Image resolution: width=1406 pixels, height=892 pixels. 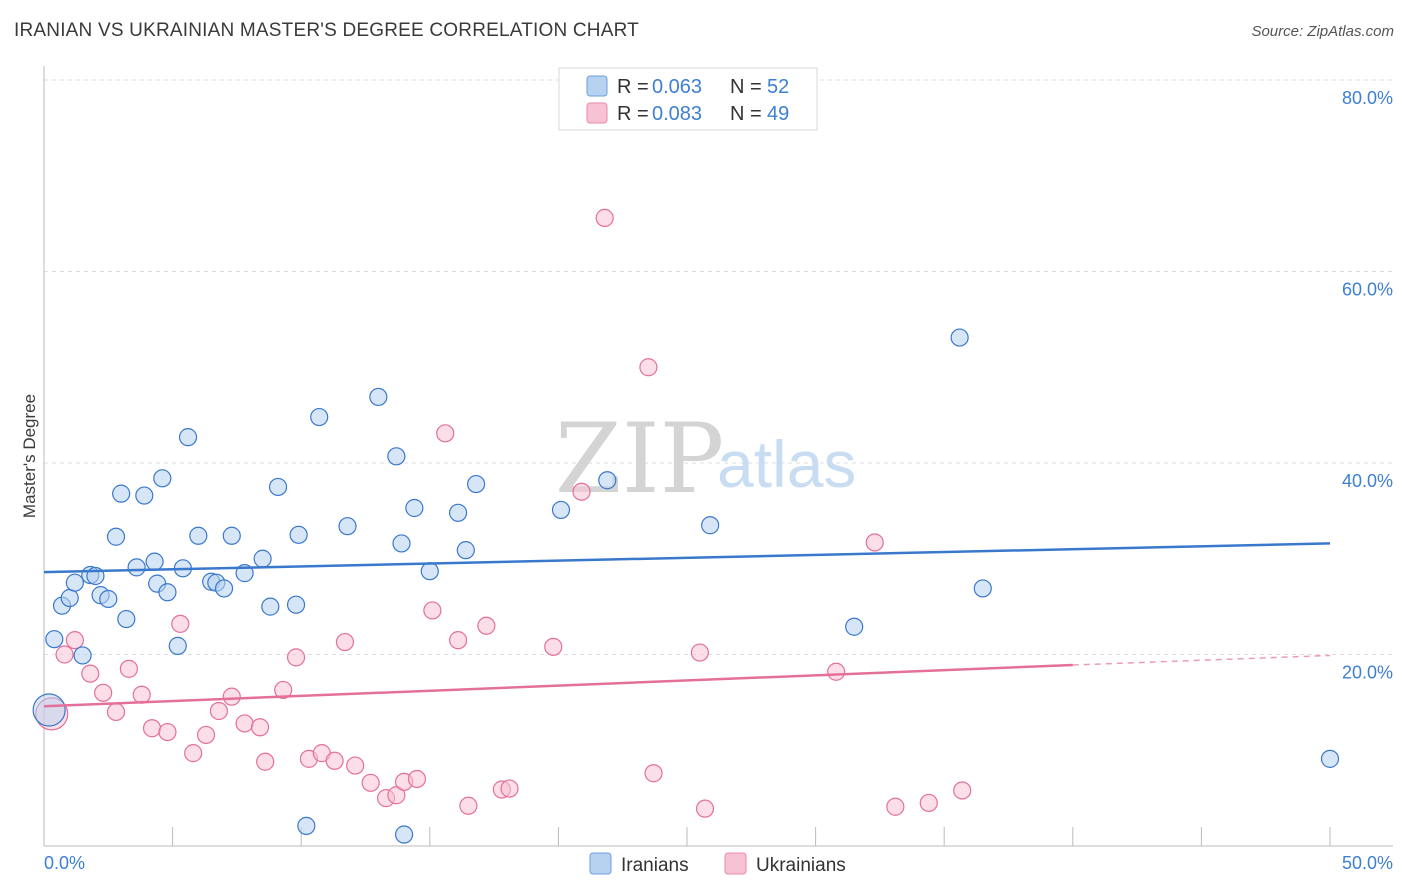 I want to click on y-tick-label: 60.0%, so click(x=1367, y=290).